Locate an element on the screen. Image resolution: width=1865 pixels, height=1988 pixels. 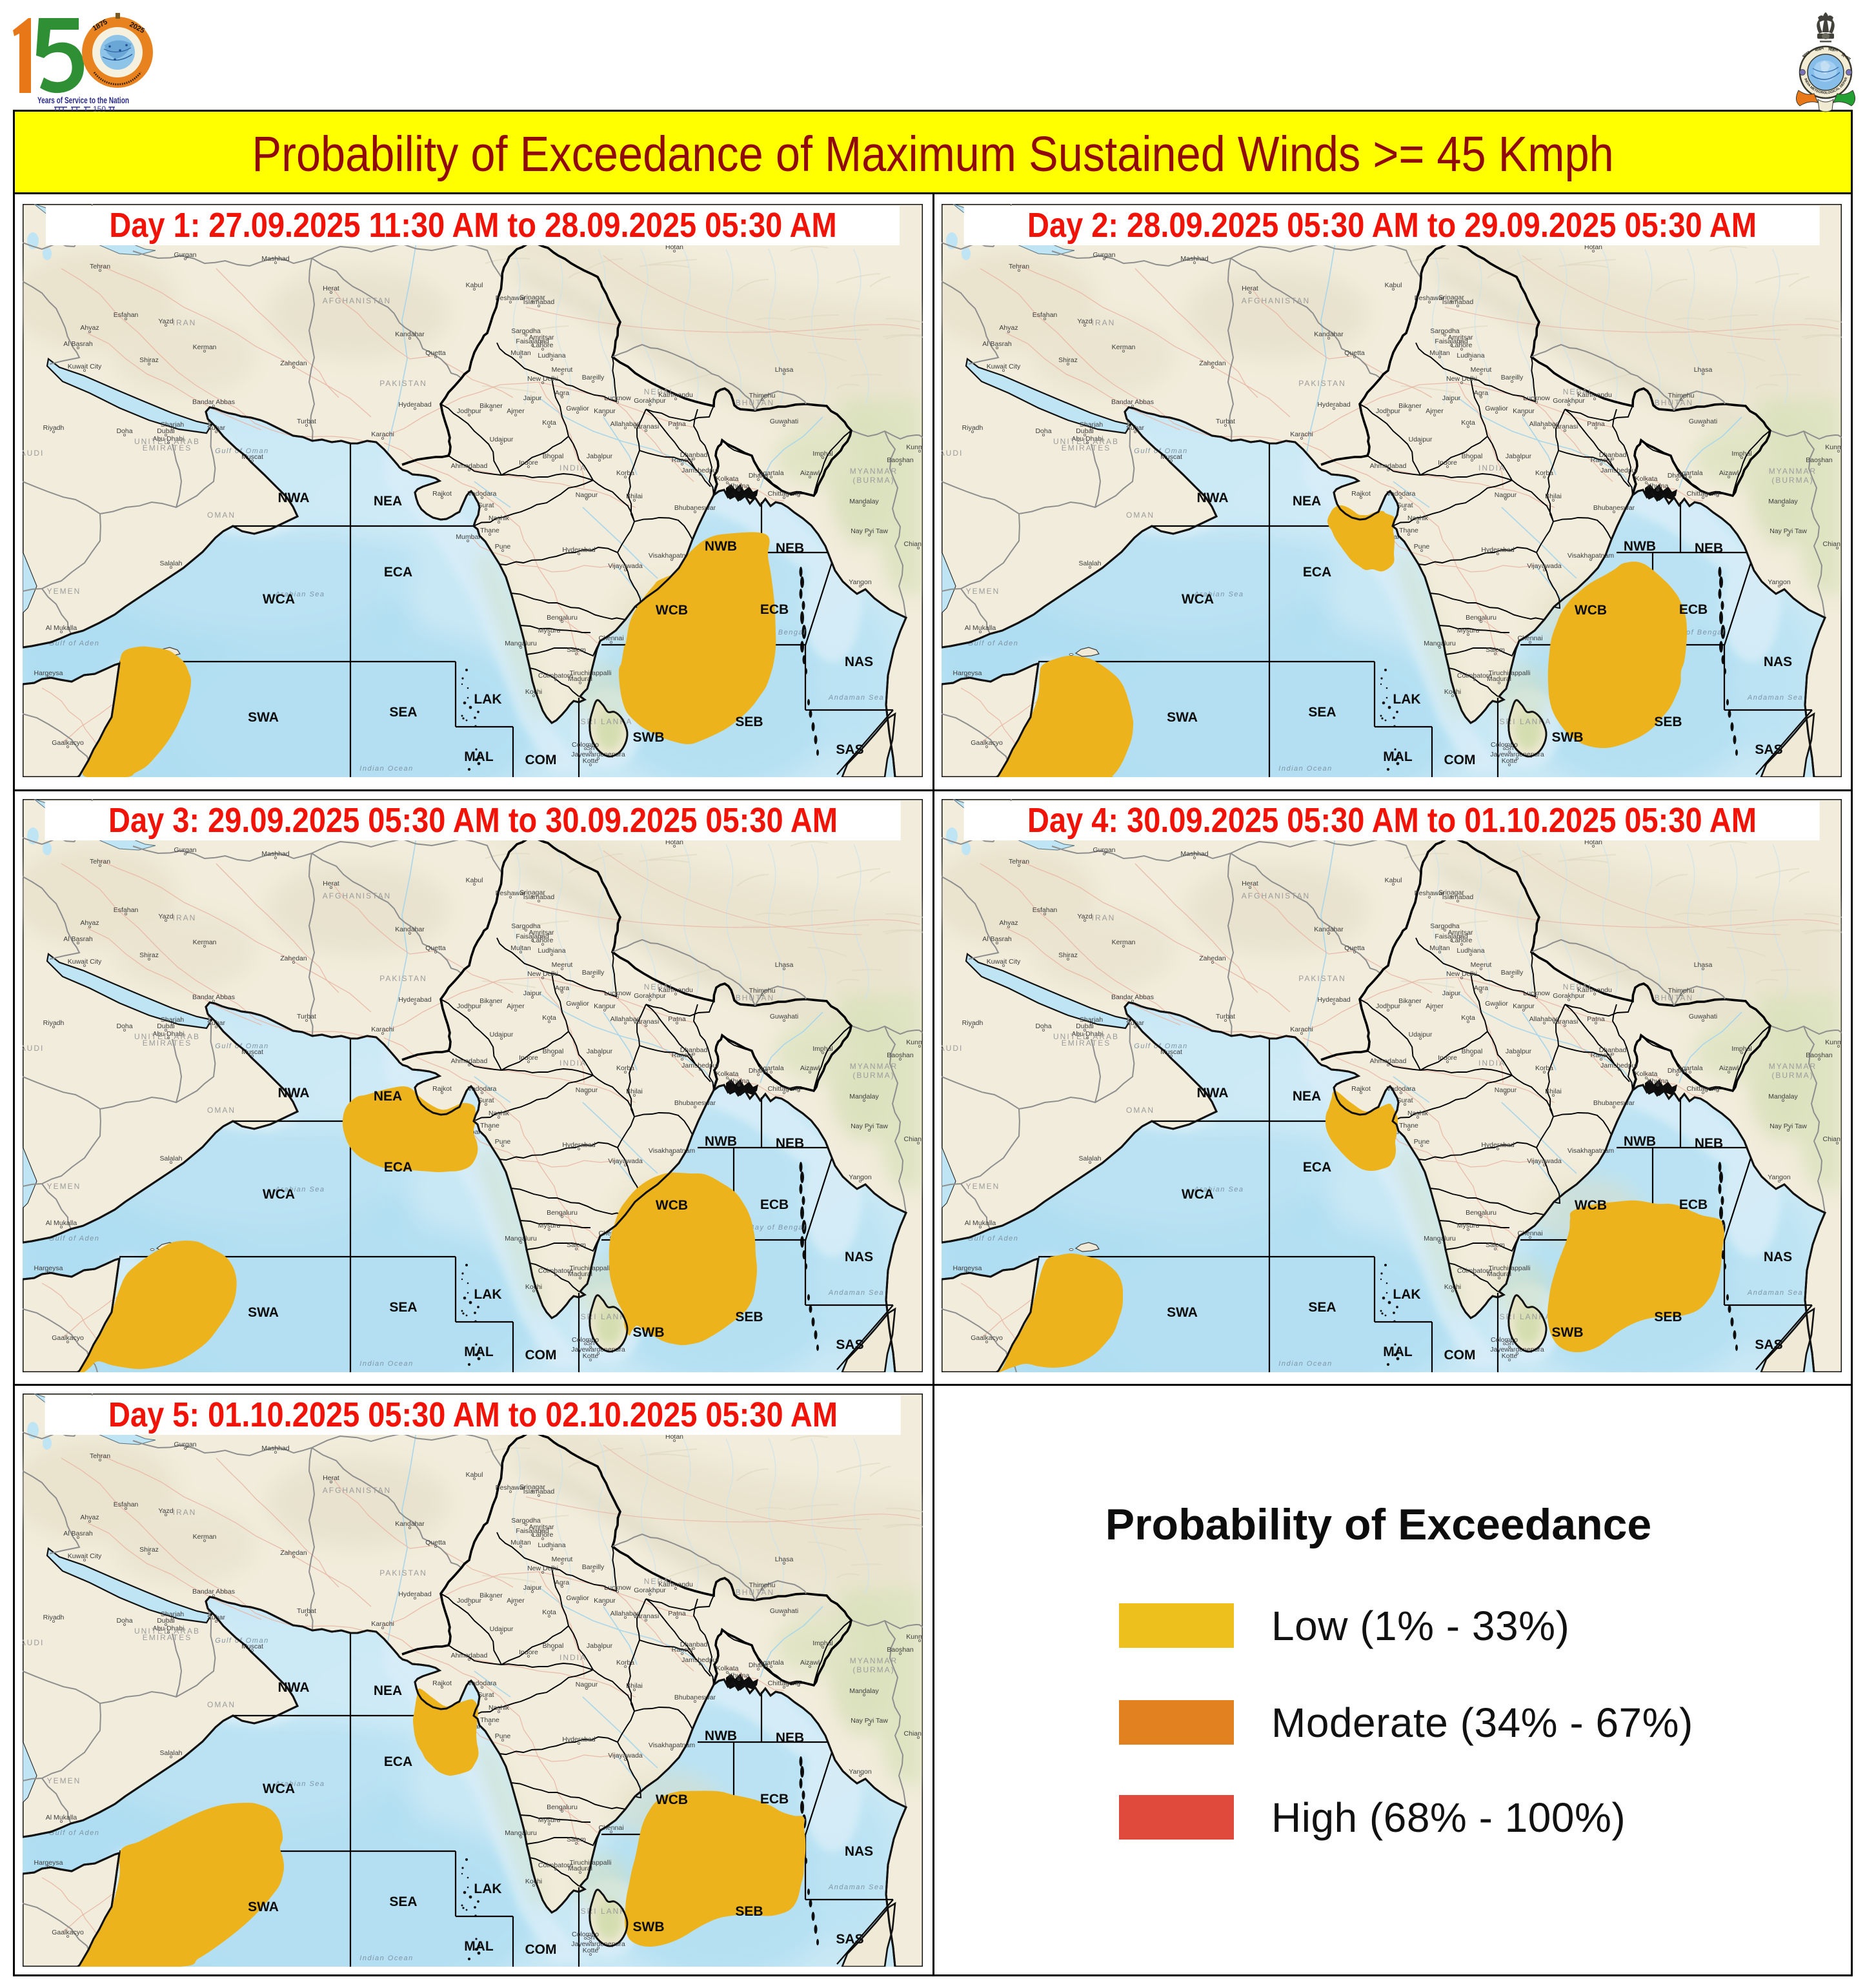
svg-text: Years of Service to the Nation is located at coordinates (83, 100).